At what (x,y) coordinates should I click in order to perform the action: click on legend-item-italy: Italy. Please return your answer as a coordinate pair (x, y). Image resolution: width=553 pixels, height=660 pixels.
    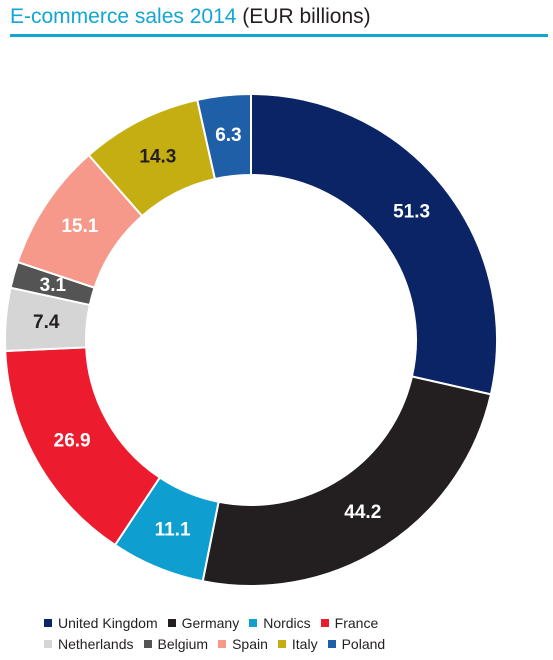
    Looking at the image, I should click on (297, 644).